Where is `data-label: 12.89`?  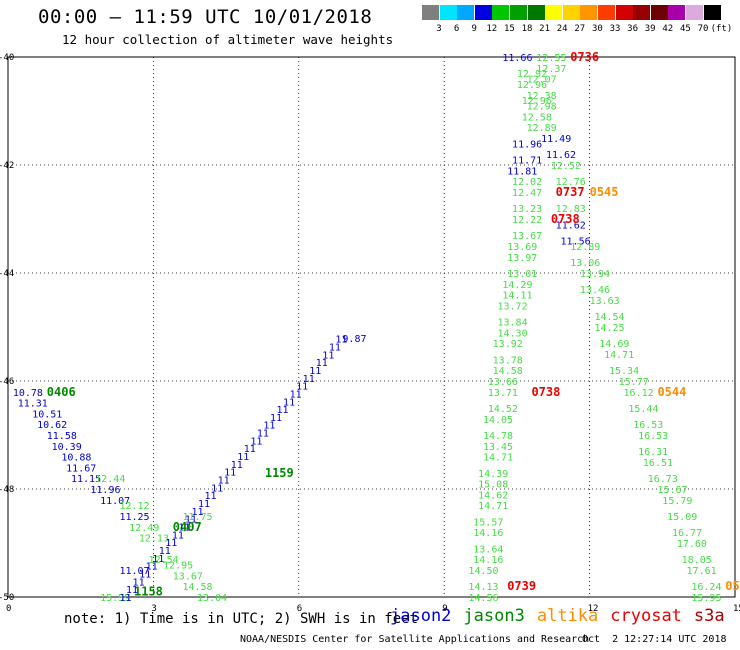 data-label: 12.89 is located at coordinates (542, 128).